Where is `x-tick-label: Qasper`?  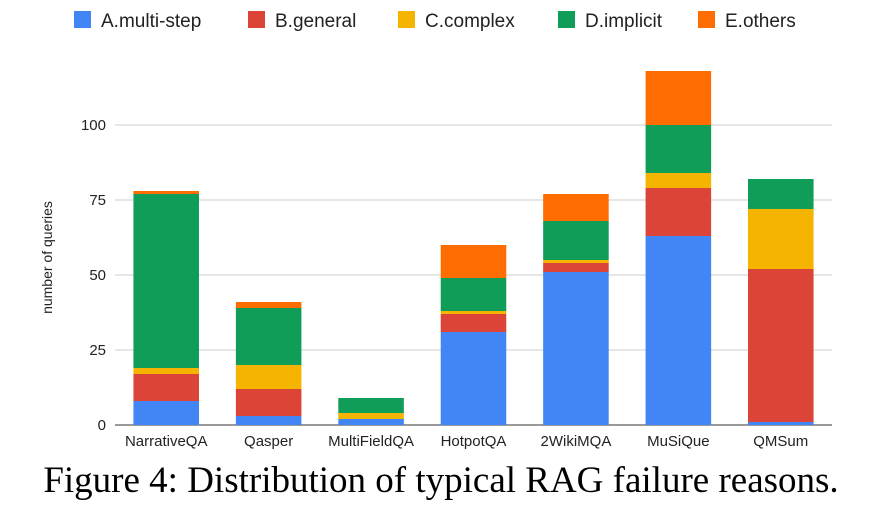 x-tick-label: Qasper is located at coordinates (268, 441).